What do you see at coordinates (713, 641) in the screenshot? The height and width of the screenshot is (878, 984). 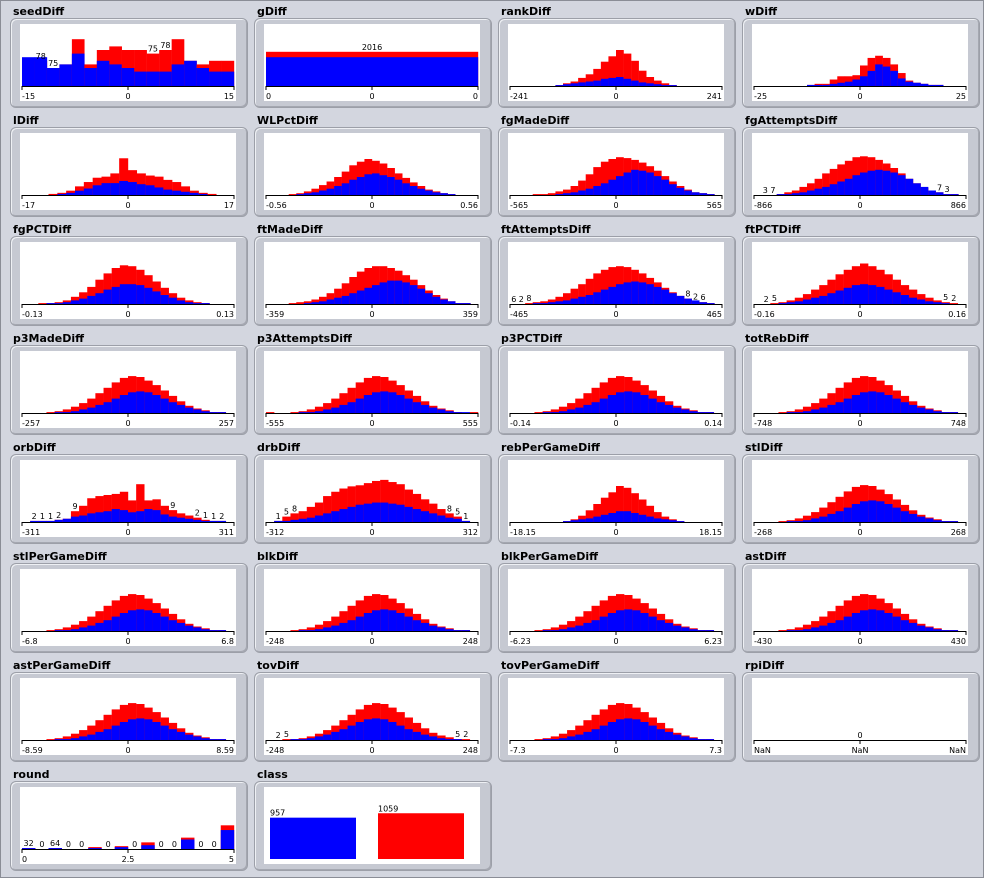 I see `x-tick-label: 6.23` at bounding box center [713, 641].